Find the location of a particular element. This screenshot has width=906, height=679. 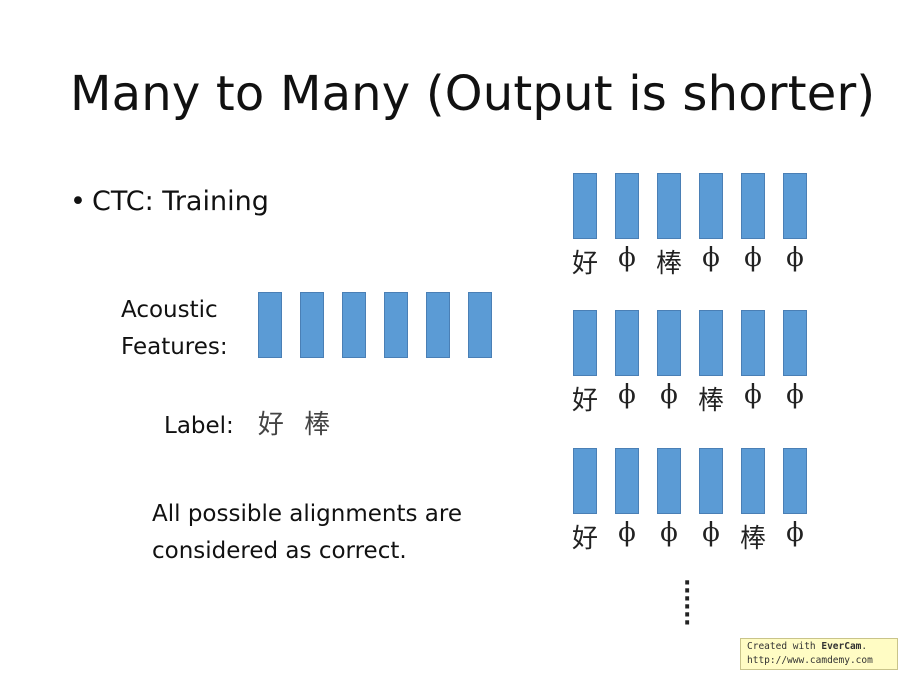

more-alignments-indicator: · · · · · · is located at coordinates (687, 603).